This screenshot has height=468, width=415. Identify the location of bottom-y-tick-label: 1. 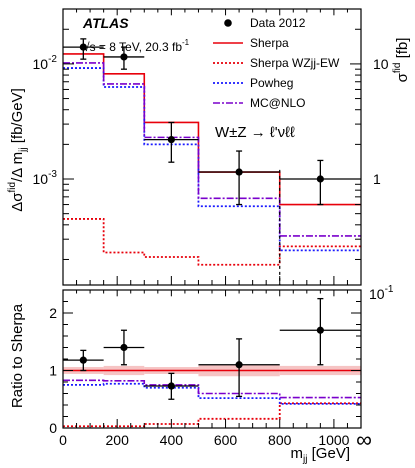
(53, 371).